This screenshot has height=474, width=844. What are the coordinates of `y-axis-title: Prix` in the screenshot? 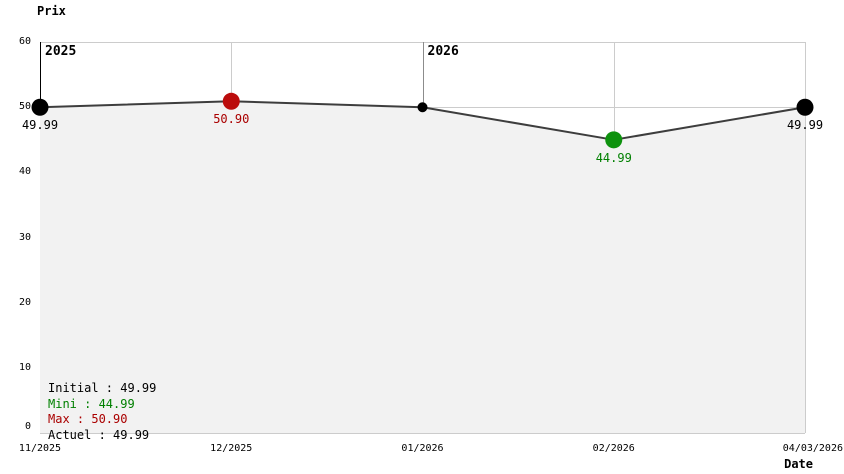 It's located at (51, 11).